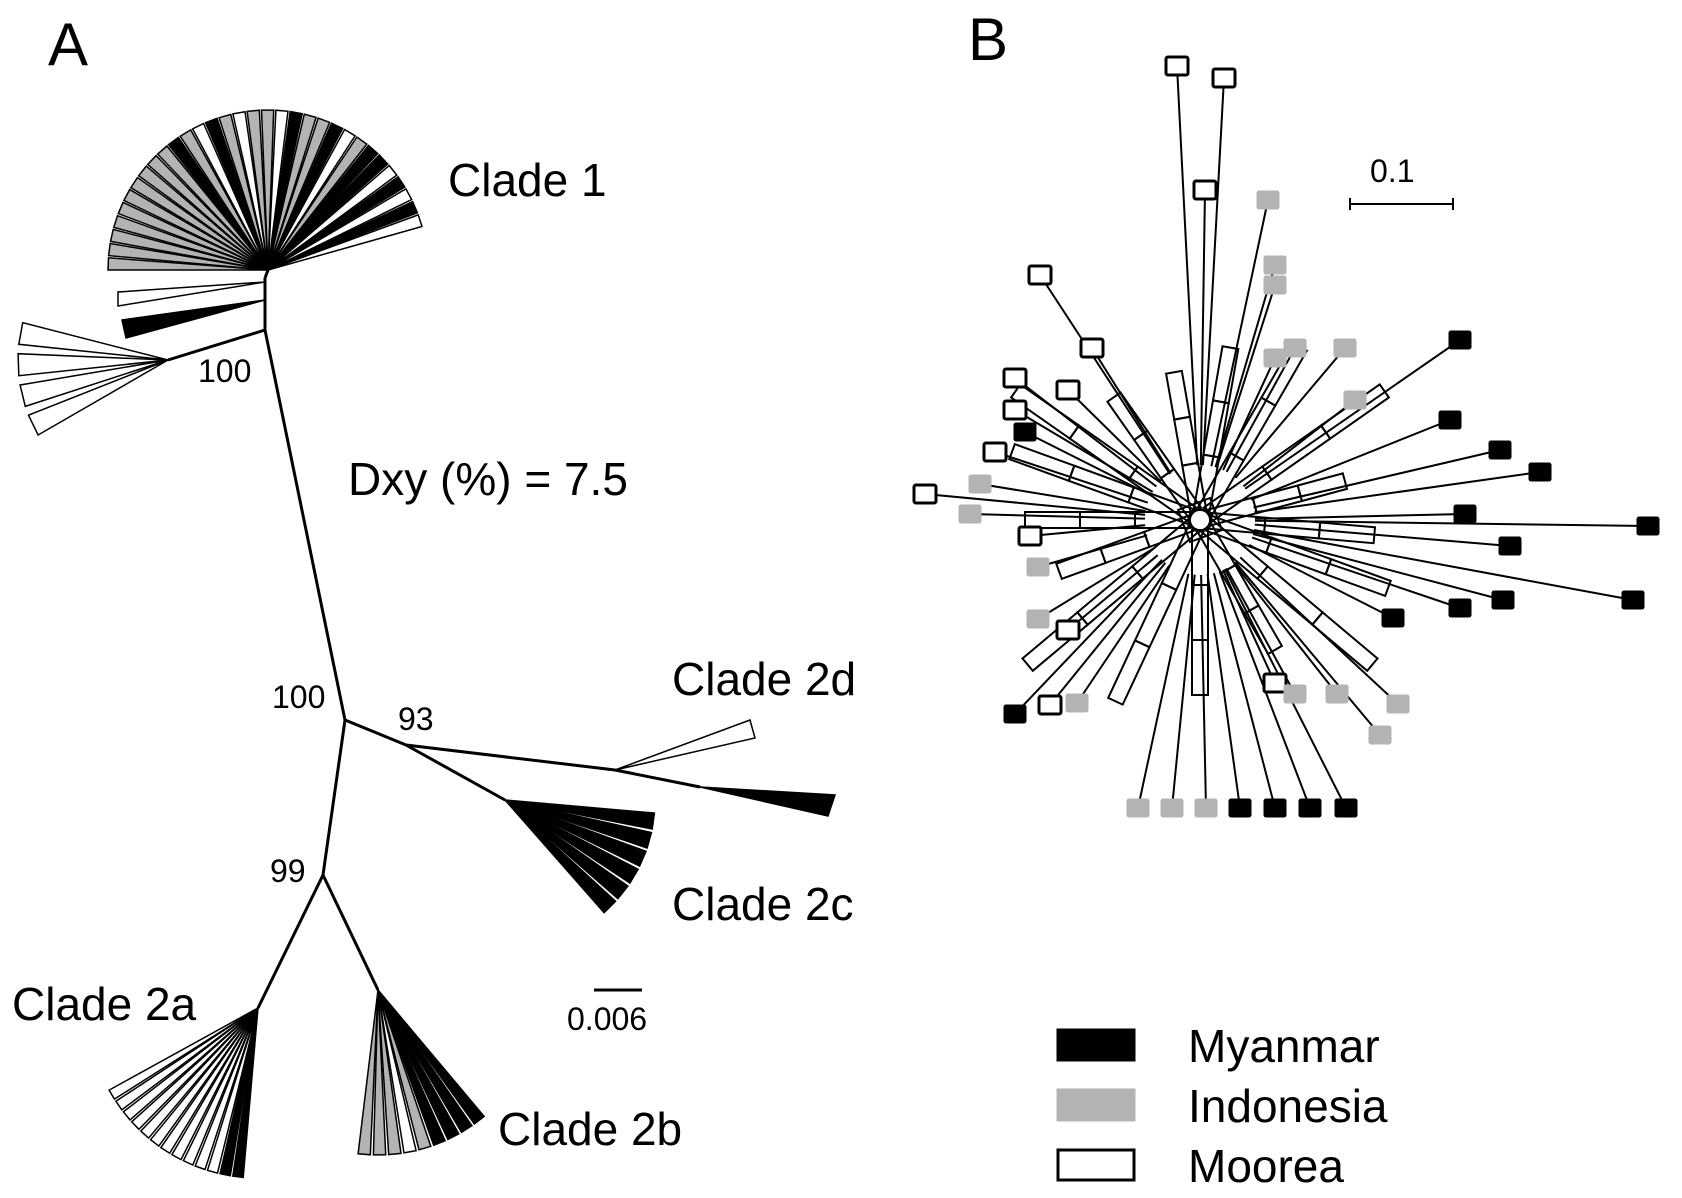 The height and width of the screenshot is (1198, 1682). Describe the element at coordinates (1401, 204) in the screenshot. I see `scale-bar-b` at that location.